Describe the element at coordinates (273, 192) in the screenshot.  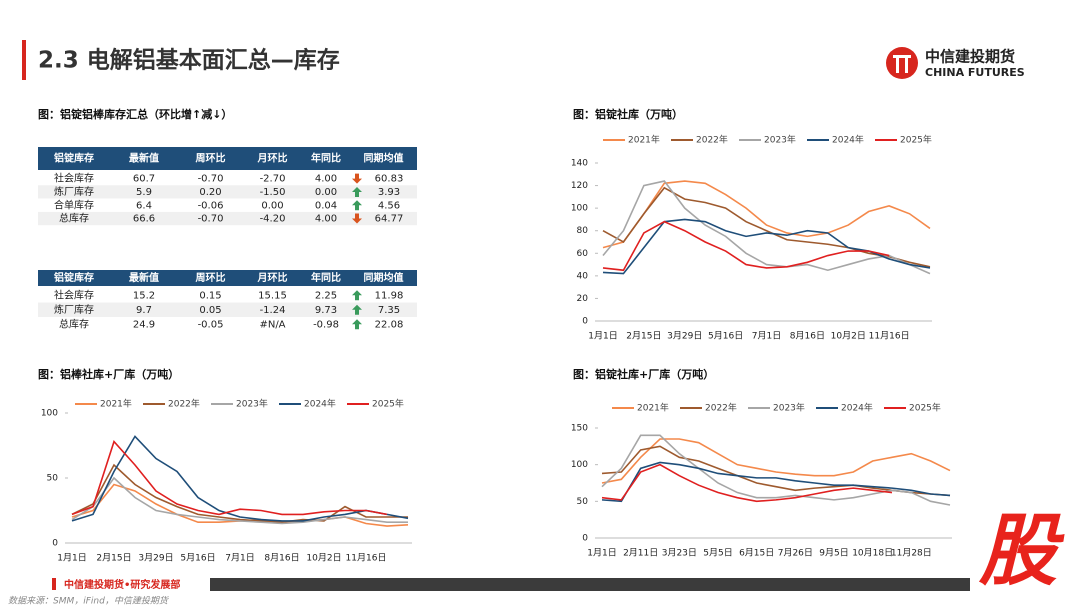
I see `table-cell: -1.50` at that location.